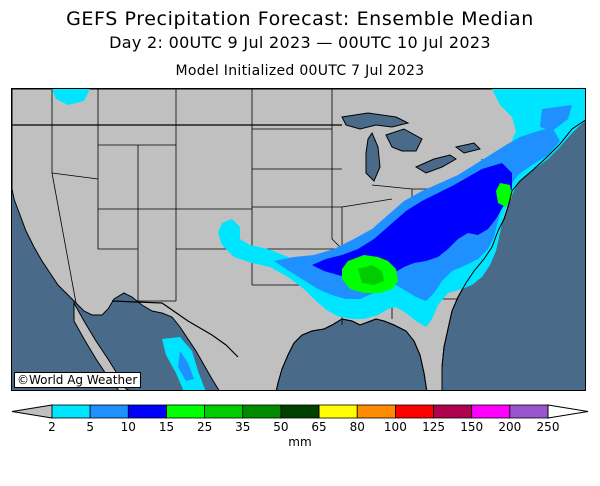 Image resolution: width=600 pixels, height=486 pixels. What do you see at coordinates (395, 427) in the screenshot?
I see `colorbar-tick-label: 100` at bounding box center [395, 427].